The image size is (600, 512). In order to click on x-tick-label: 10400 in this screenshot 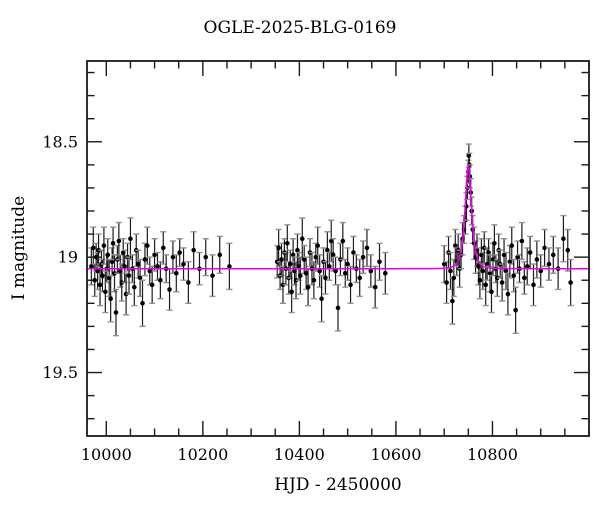, I will do `click(299, 454)`.